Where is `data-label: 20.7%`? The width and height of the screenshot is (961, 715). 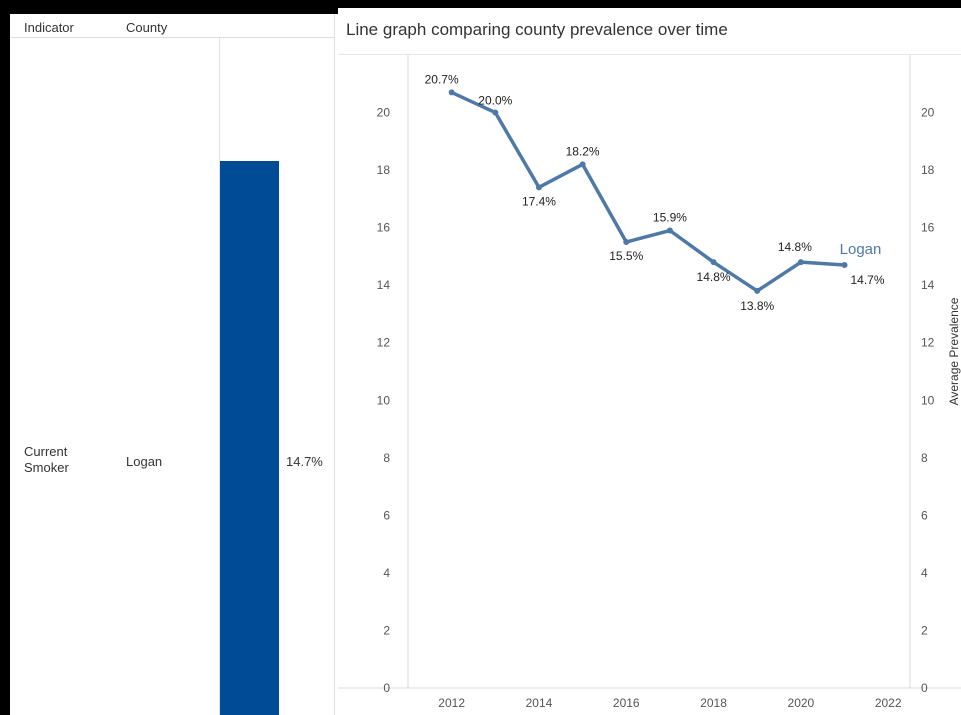
data-label: 20.7% is located at coordinates (442, 79).